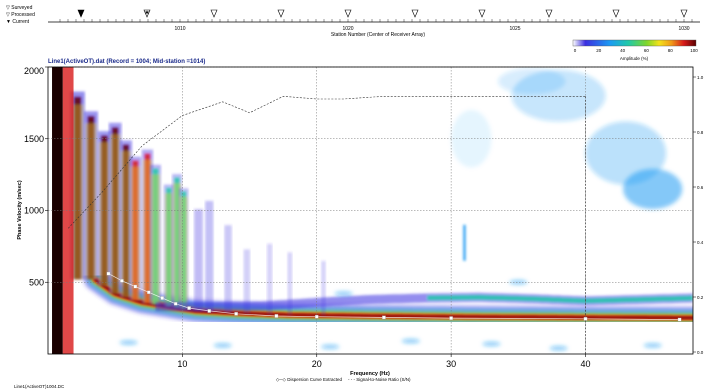 The width and height of the screenshot is (717, 391). I want to click on colorbar-tick-label: 100, so click(694, 50).